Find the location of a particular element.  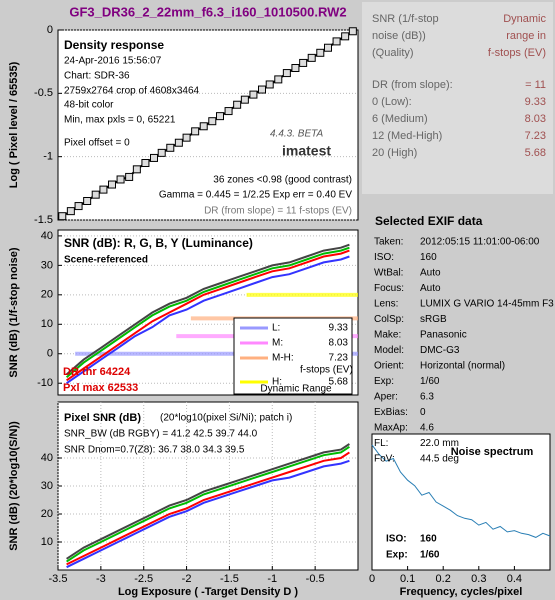

legend-value: 5.68 is located at coordinates (339, 382).